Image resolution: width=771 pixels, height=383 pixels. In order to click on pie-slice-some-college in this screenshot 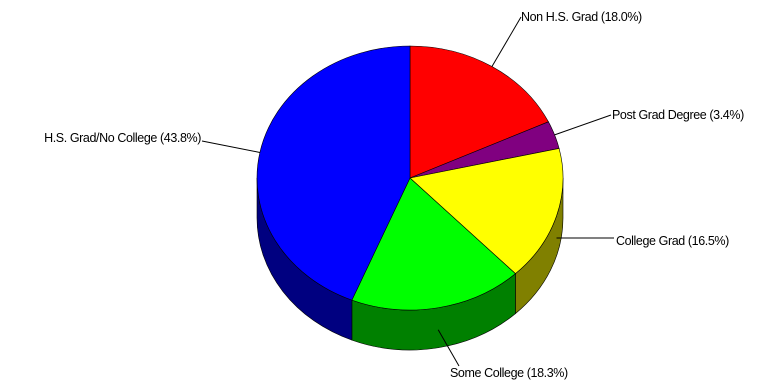, I will do `click(433, 244)`.